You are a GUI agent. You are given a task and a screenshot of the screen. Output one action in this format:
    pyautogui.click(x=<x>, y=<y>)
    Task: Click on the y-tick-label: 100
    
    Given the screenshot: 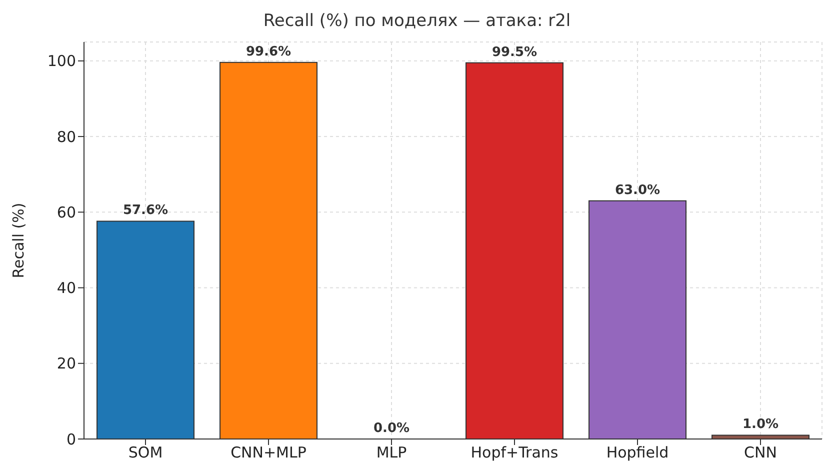 What is the action you would take?
    pyautogui.click(x=61, y=61)
    